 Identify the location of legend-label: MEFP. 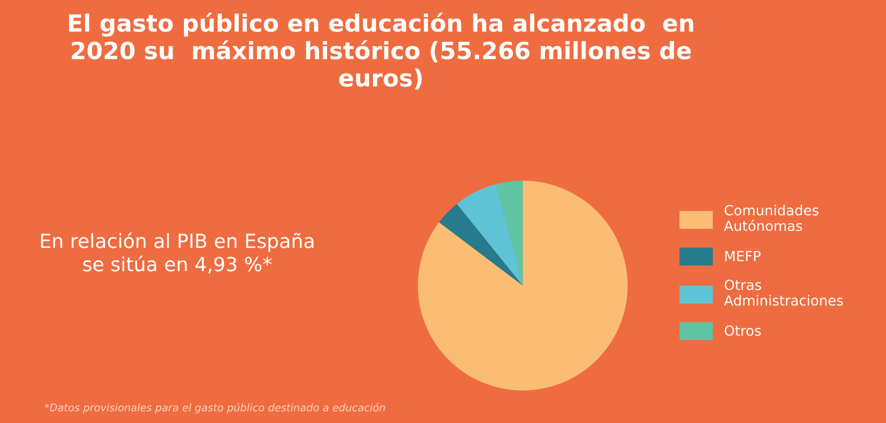
(743, 256).